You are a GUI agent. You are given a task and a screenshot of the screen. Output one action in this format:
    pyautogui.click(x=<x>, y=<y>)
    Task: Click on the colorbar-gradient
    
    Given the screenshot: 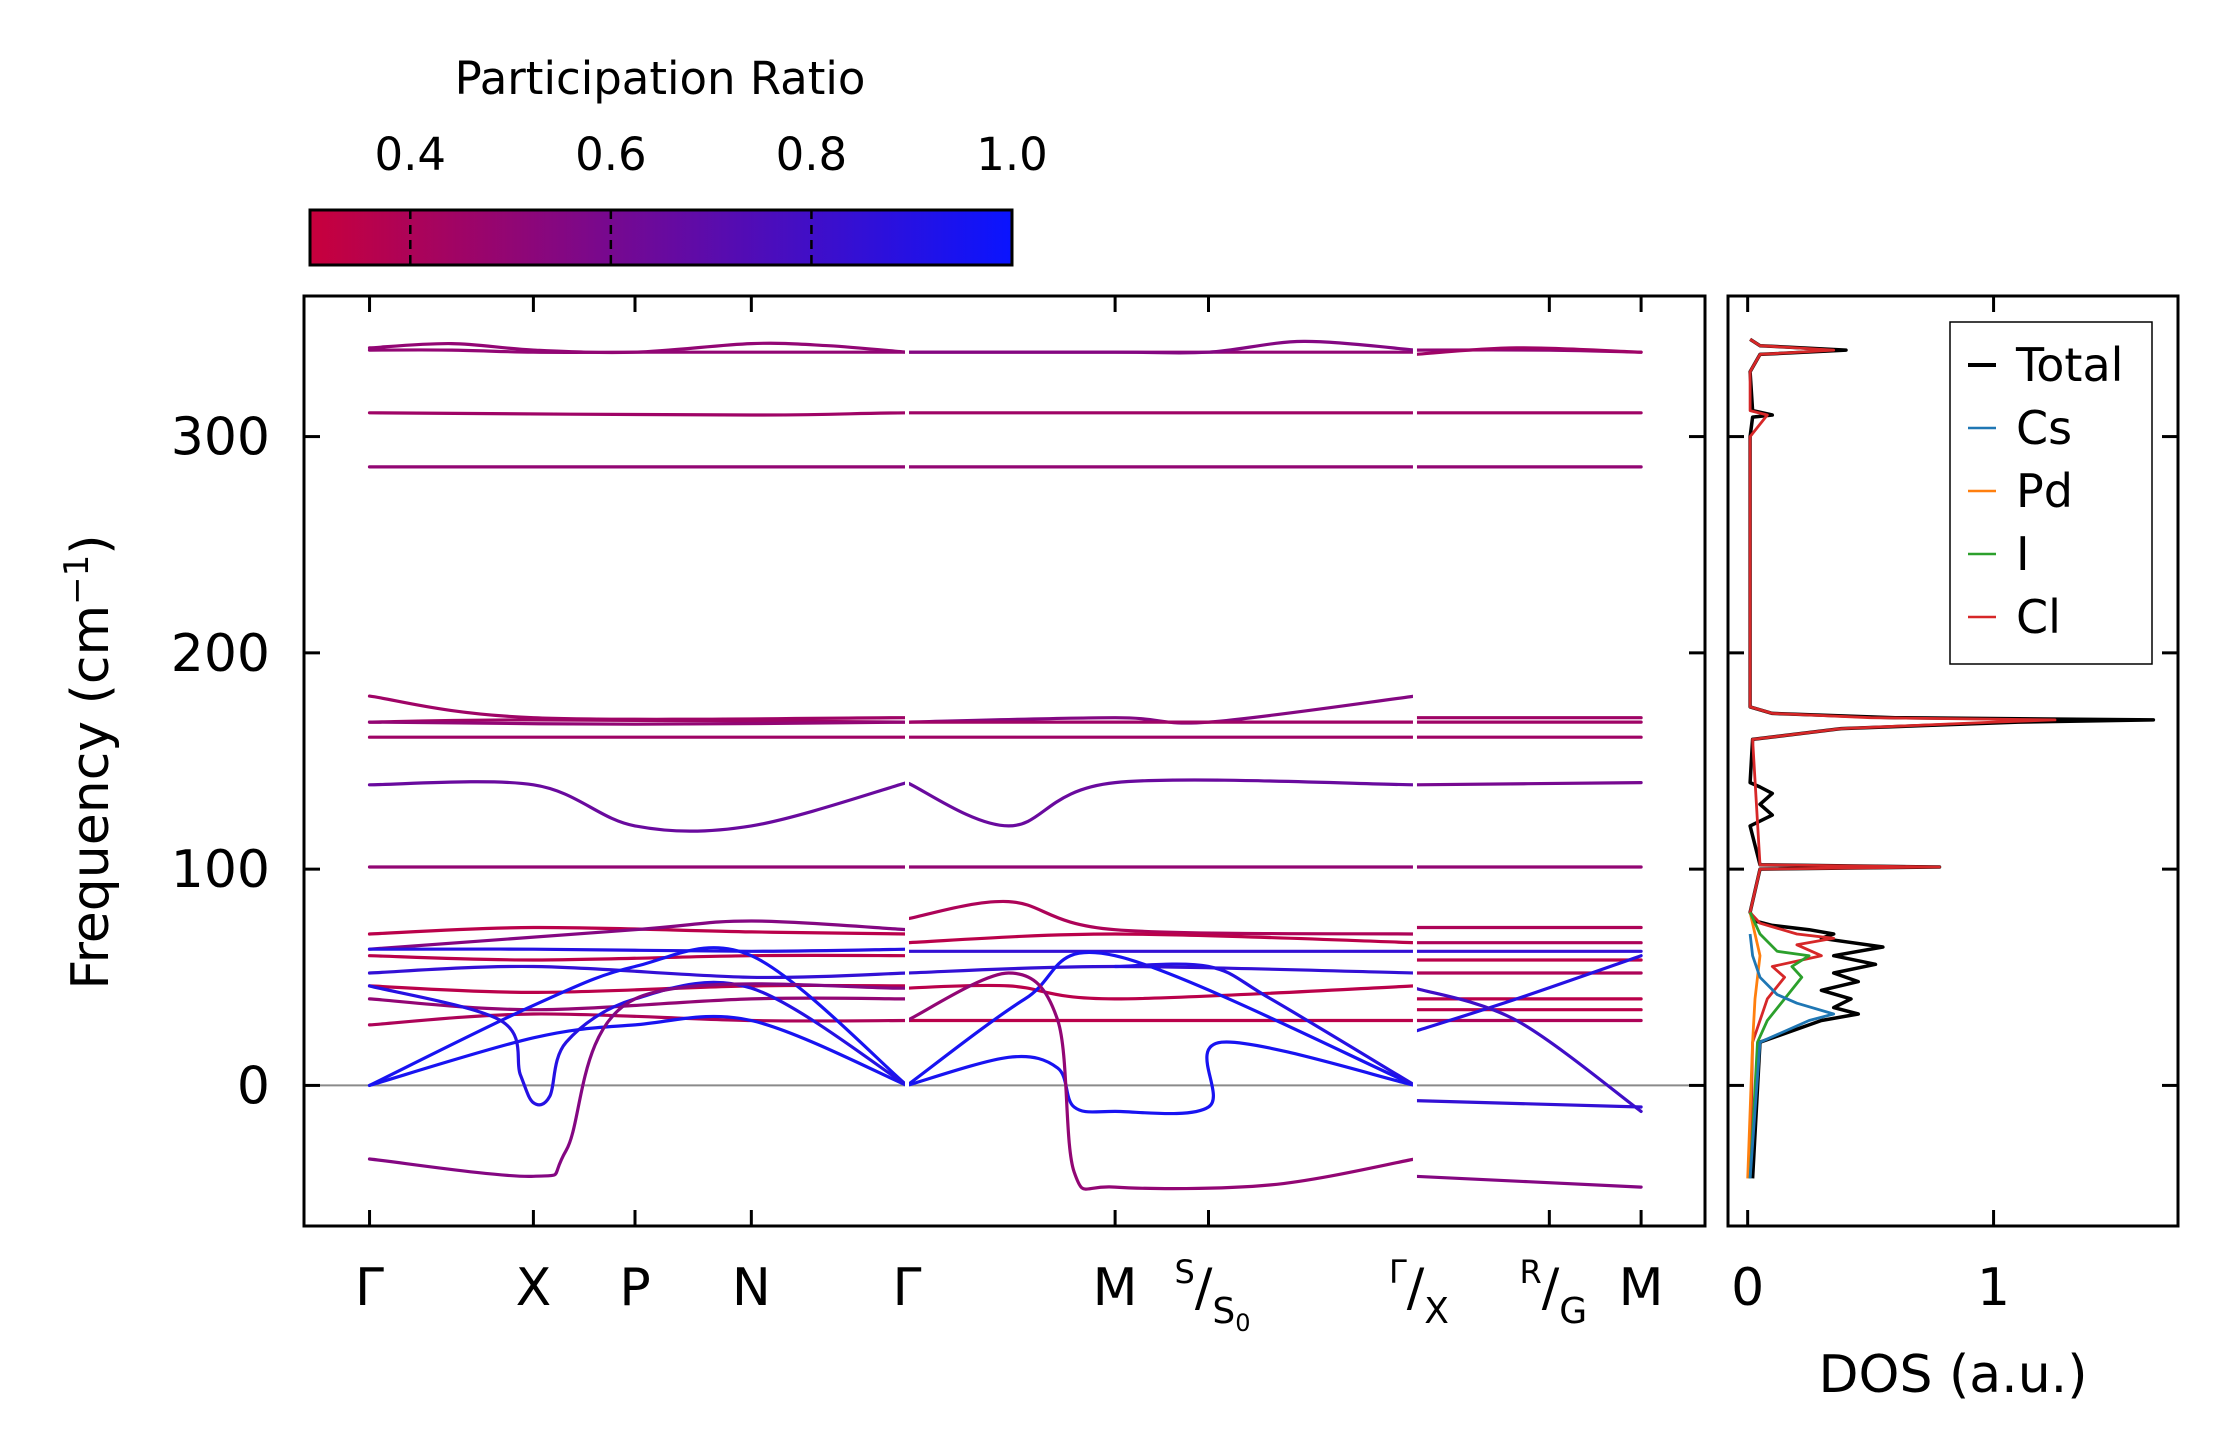 What is the action you would take?
    pyautogui.click(x=661, y=237)
    